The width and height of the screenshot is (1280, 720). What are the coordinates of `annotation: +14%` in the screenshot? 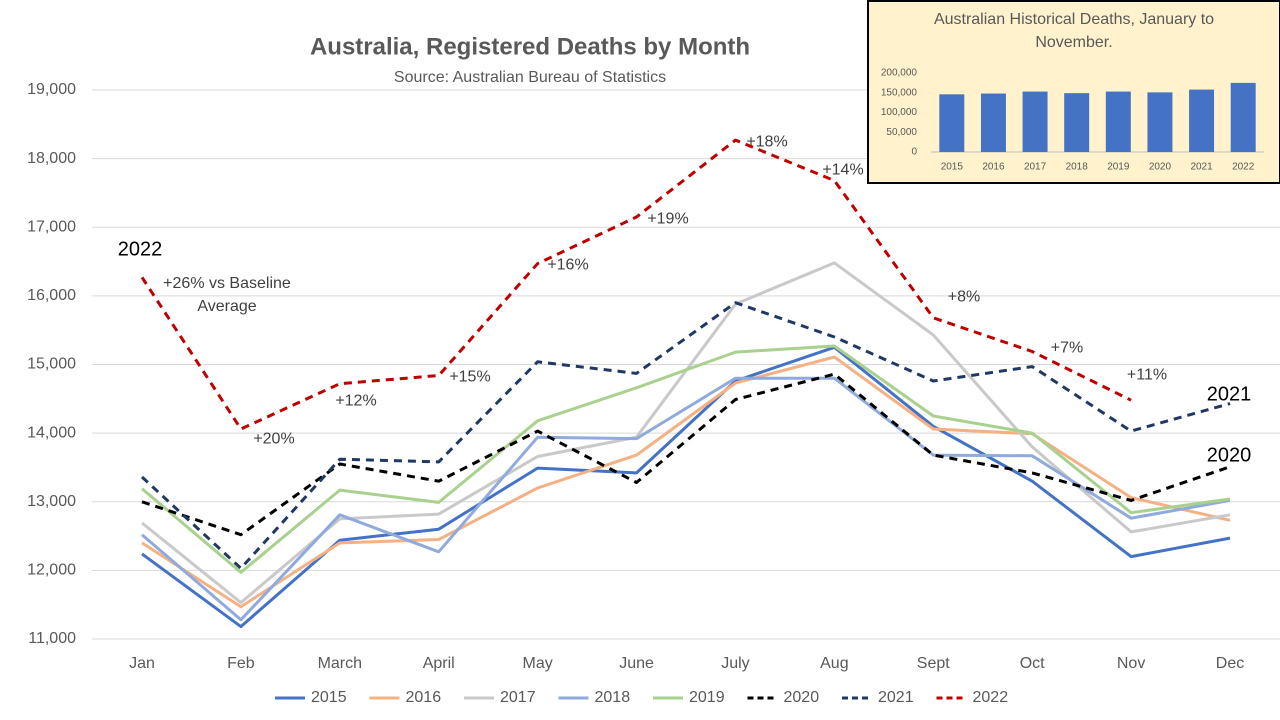 It's located at (843, 170).